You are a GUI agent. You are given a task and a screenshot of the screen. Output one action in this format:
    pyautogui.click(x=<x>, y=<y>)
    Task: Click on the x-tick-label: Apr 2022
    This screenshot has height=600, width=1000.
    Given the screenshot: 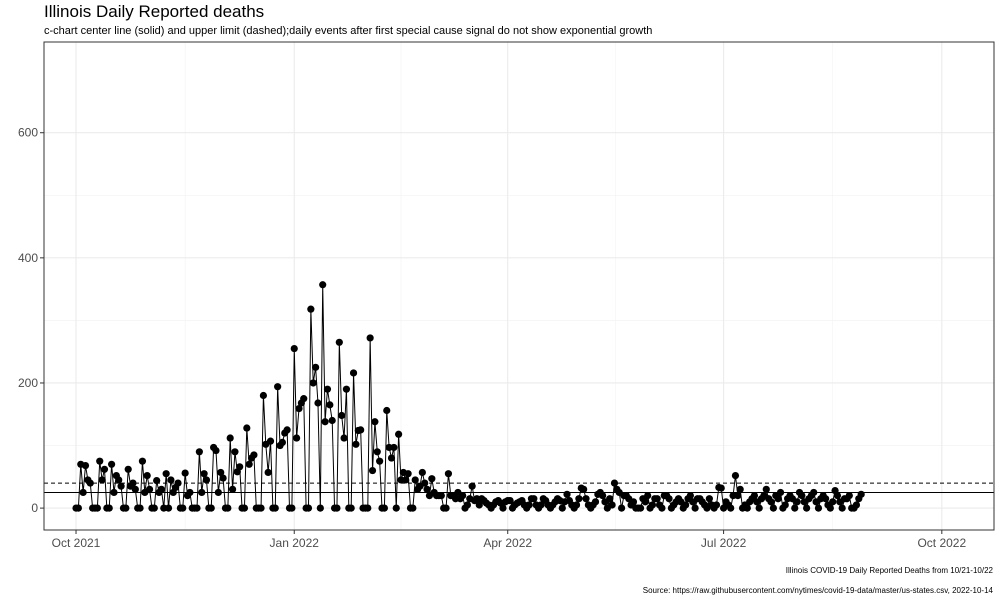 What is the action you would take?
    pyautogui.click(x=507, y=543)
    